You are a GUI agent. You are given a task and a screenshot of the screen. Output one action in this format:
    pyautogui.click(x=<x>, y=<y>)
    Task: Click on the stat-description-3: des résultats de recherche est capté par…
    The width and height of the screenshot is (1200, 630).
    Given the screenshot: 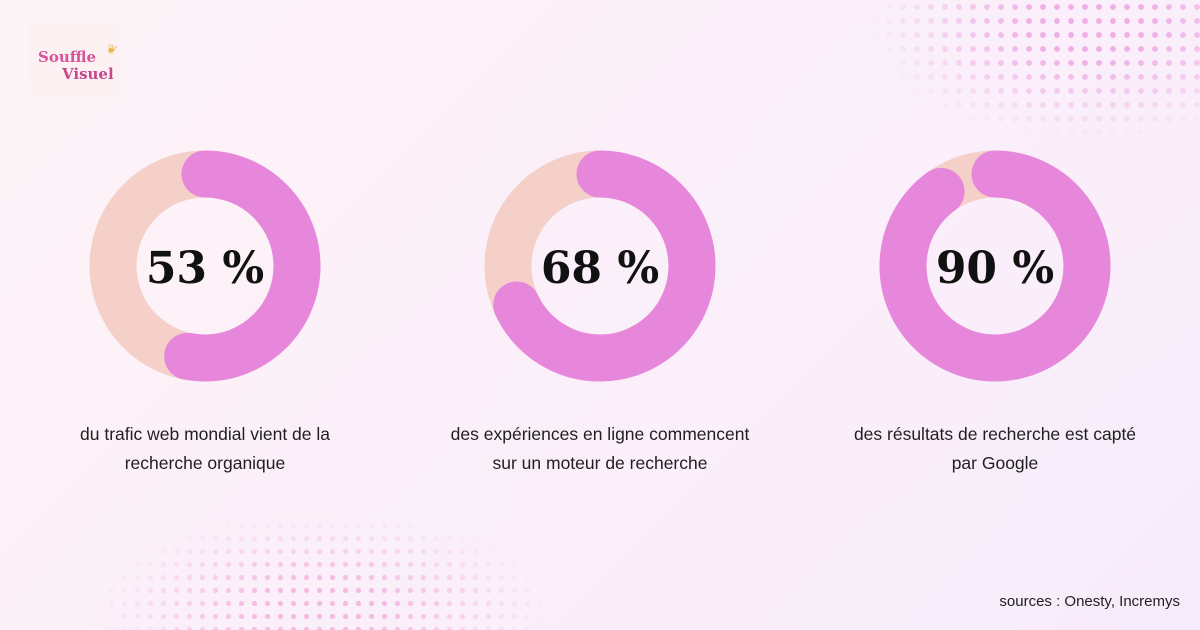 What is the action you would take?
    pyautogui.click(x=995, y=449)
    